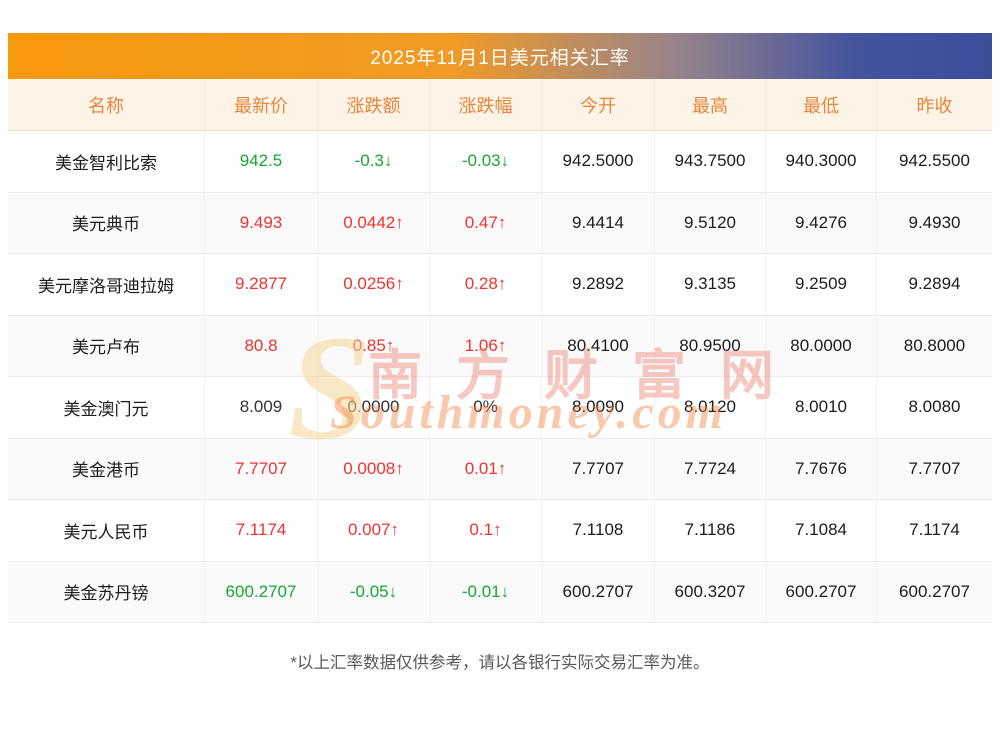  Describe the element at coordinates (710, 223) in the screenshot. I see `cell-value: 9.5120` at that location.